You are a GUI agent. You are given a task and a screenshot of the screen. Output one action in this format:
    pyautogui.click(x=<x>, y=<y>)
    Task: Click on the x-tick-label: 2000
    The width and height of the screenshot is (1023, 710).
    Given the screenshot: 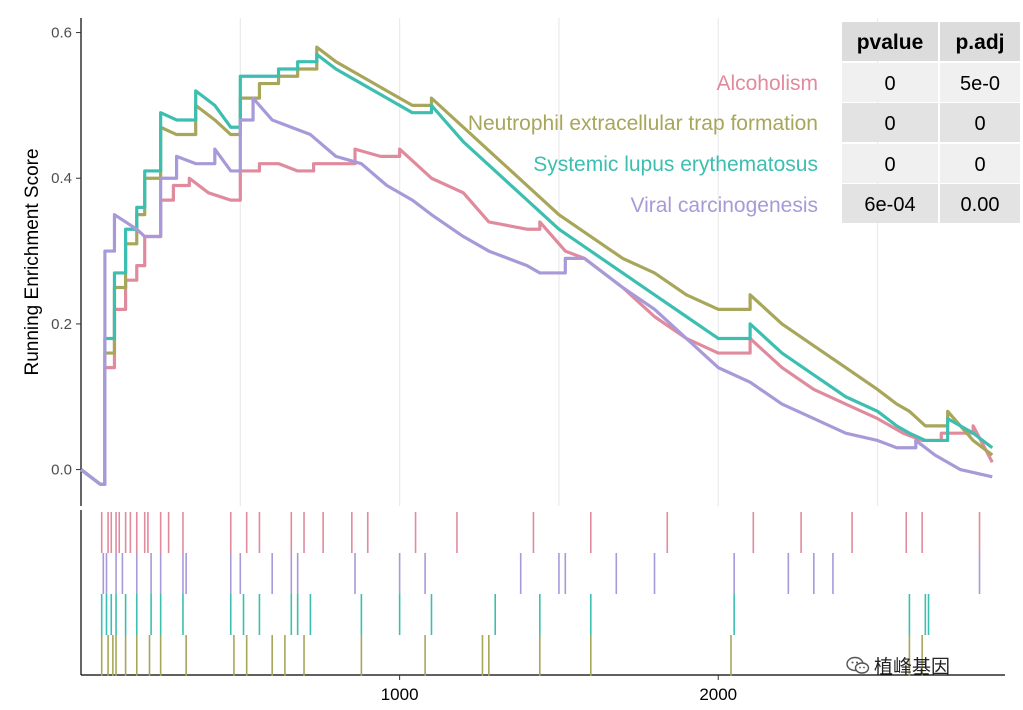 What is the action you would take?
    pyautogui.click(x=718, y=694)
    